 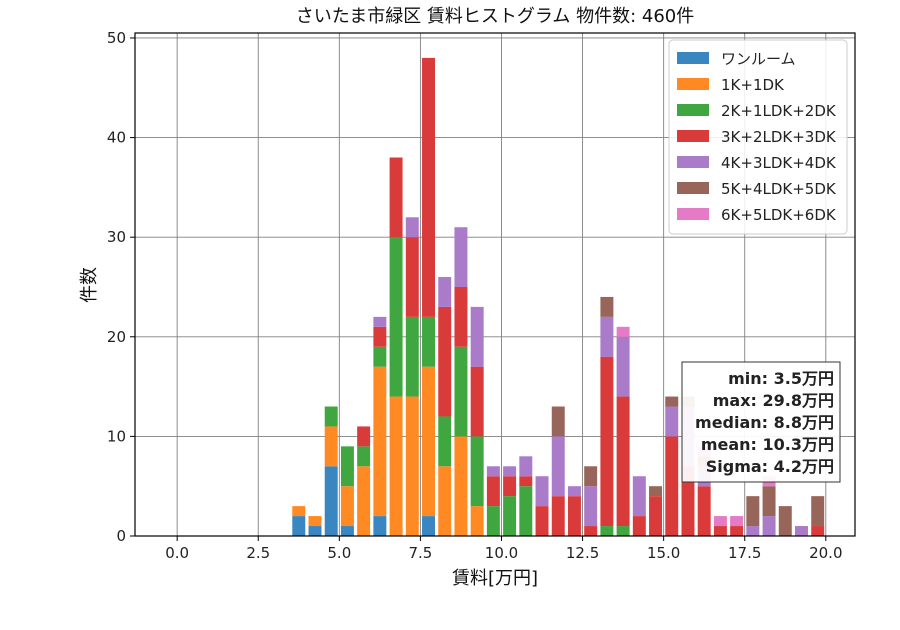 I want to click on x-tick-label: 5.0, so click(x=339, y=553).